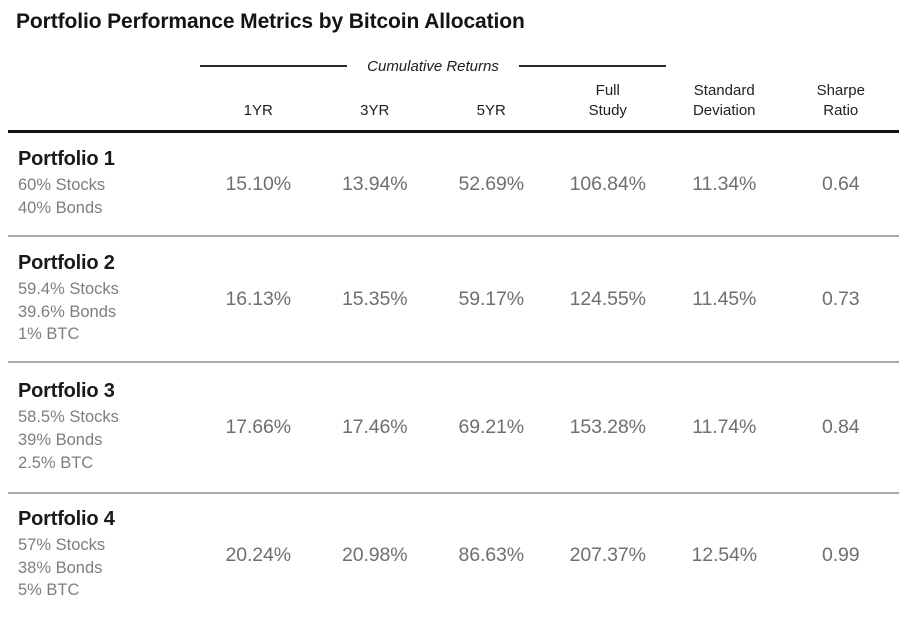 The width and height of the screenshot is (909, 619). I want to click on metric-value-5yr: 52.69%, so click(491, 183).